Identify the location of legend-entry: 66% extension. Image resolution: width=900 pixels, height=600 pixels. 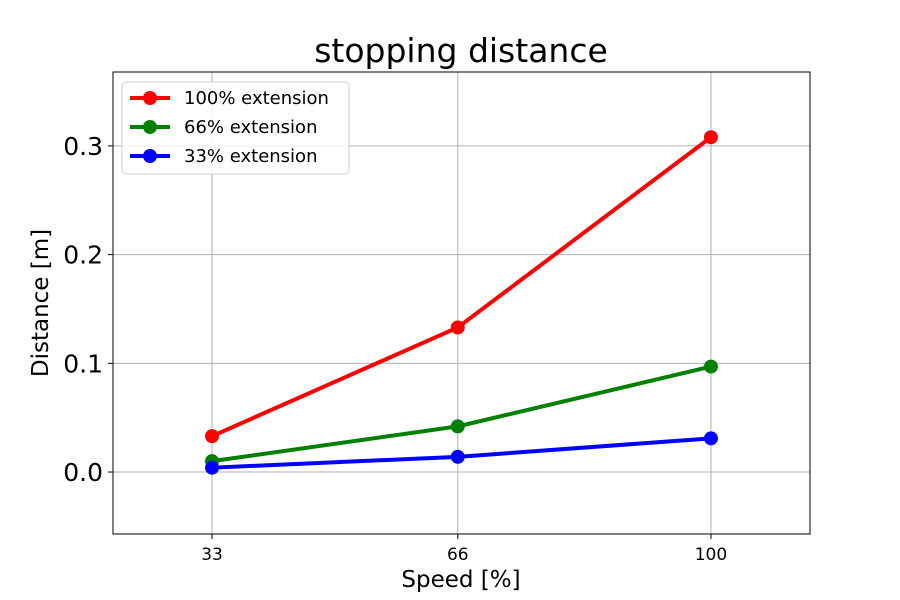
(223, 127).